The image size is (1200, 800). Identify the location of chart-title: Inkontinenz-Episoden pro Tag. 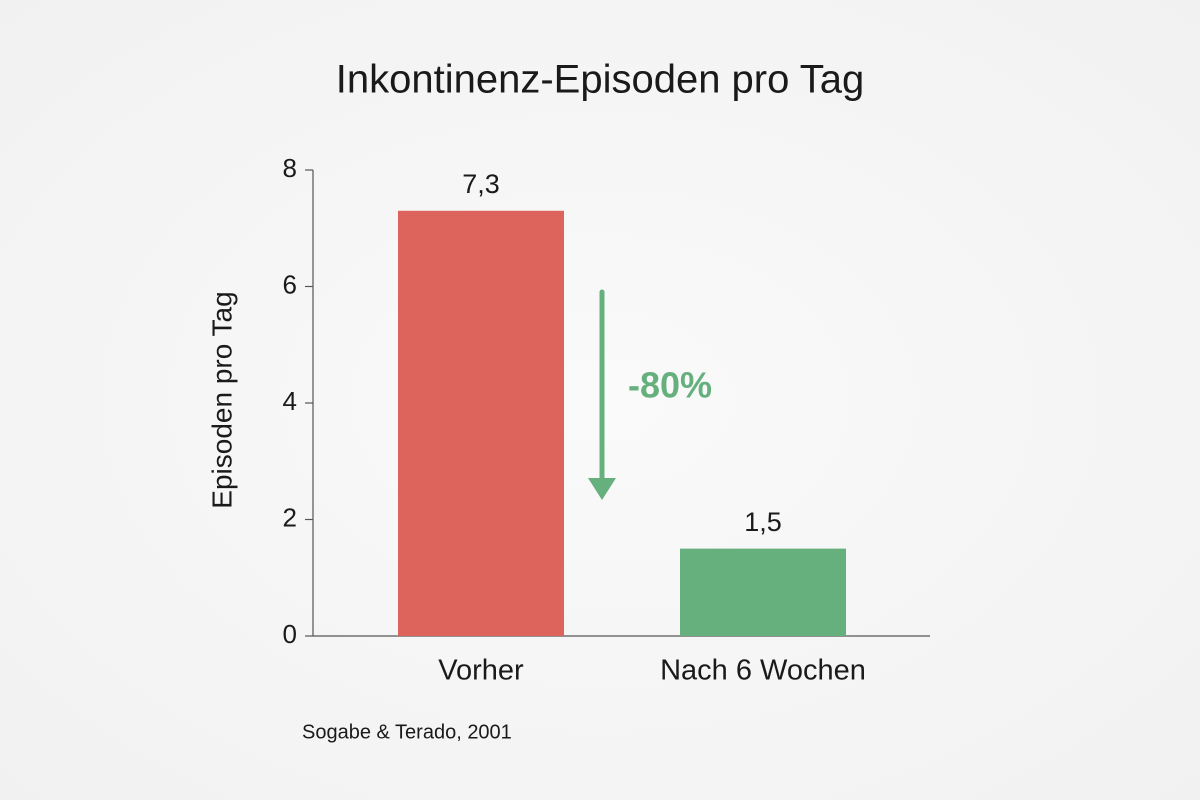
(600, 80).